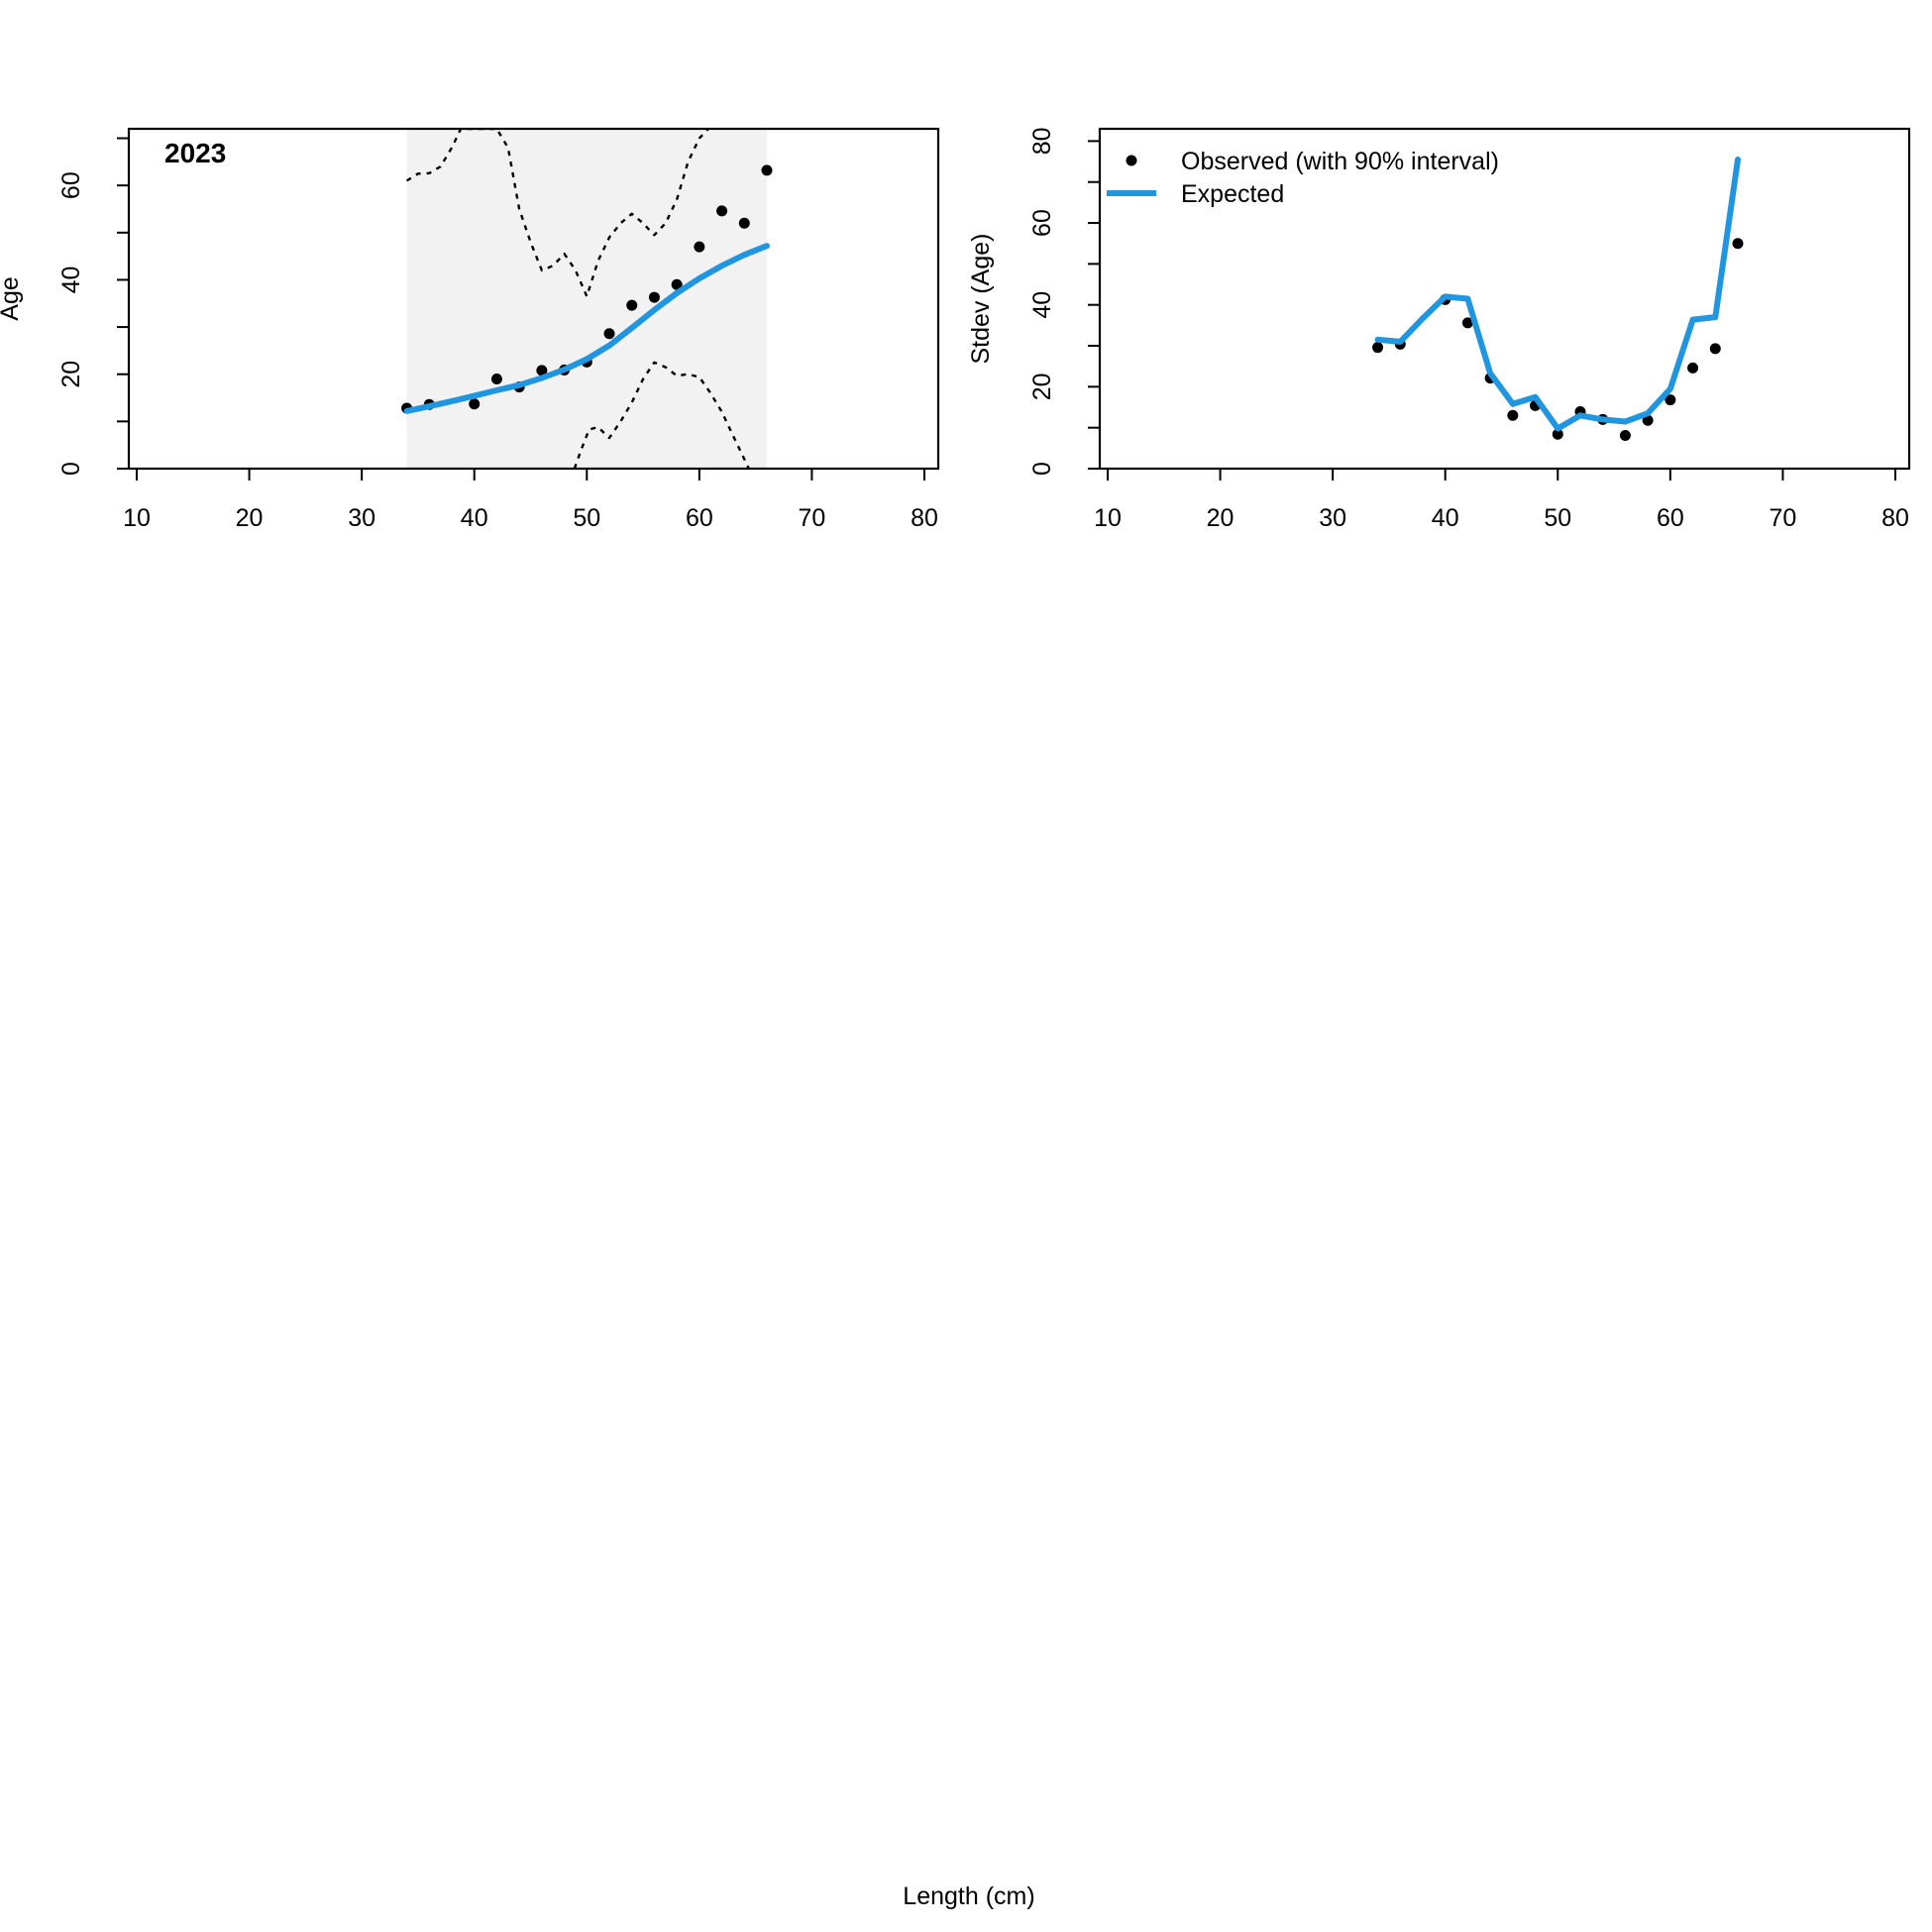  Describe the element at coordinates (1042, 141) in the screenshot. I see `y-tick-label: 80` at that location.